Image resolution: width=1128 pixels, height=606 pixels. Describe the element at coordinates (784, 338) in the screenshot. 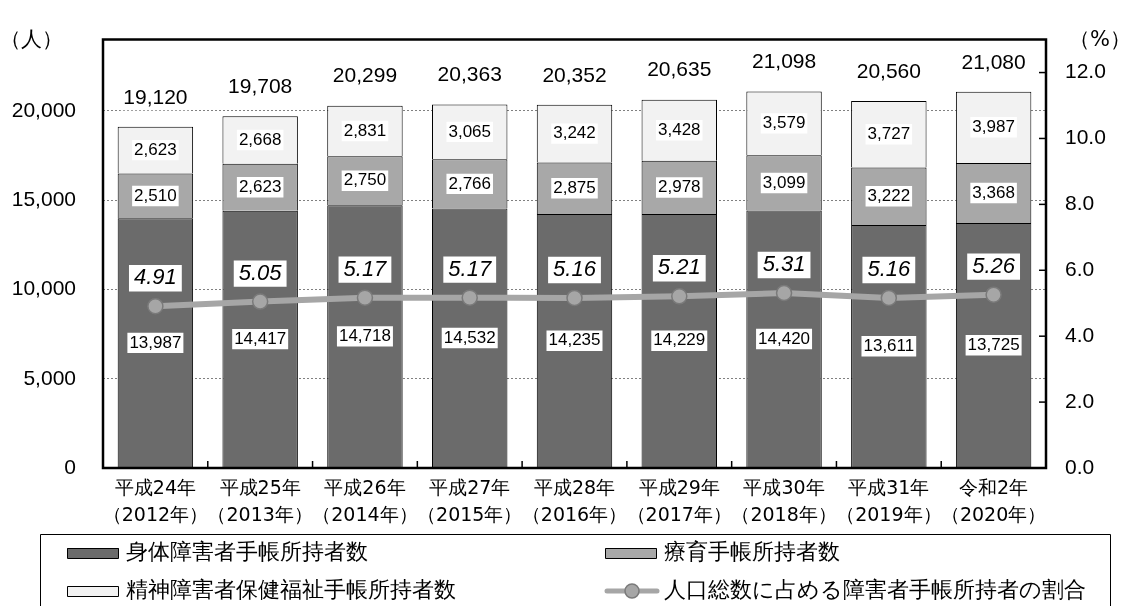

I see `data-label: 14,420` at that location.